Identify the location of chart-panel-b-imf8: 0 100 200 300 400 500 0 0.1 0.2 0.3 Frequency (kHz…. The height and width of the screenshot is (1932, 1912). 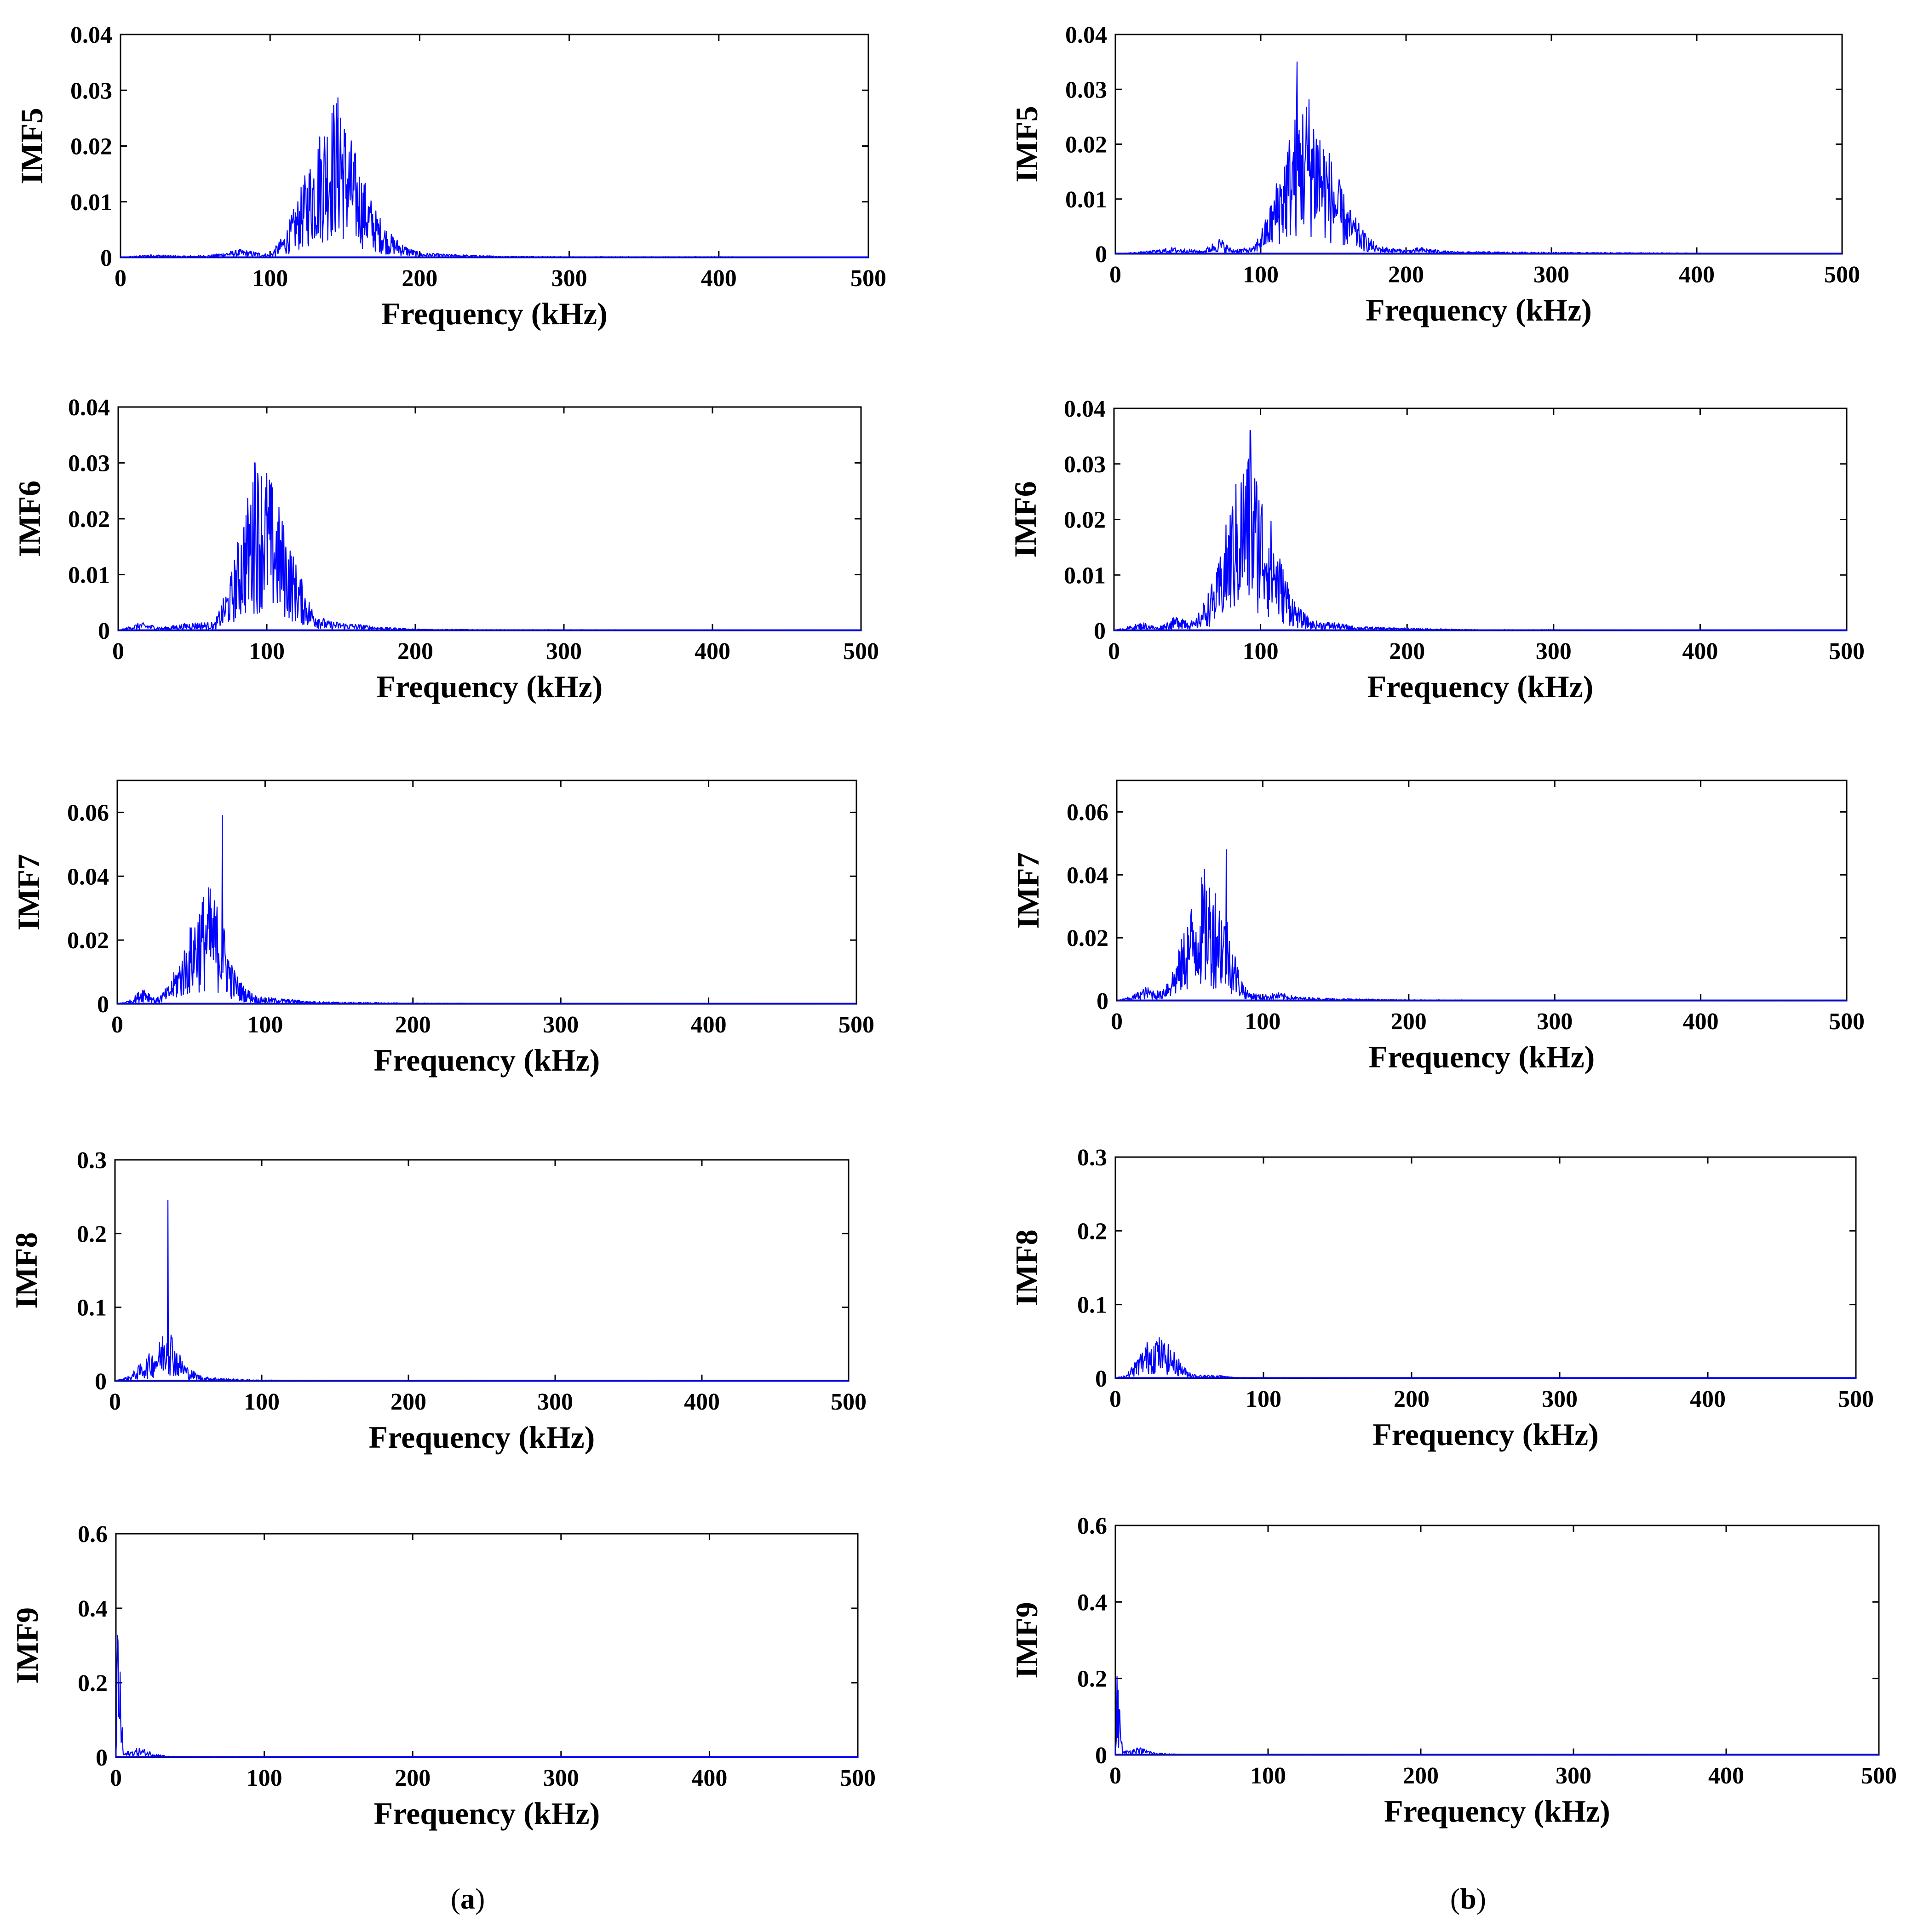
(1441, 1299).